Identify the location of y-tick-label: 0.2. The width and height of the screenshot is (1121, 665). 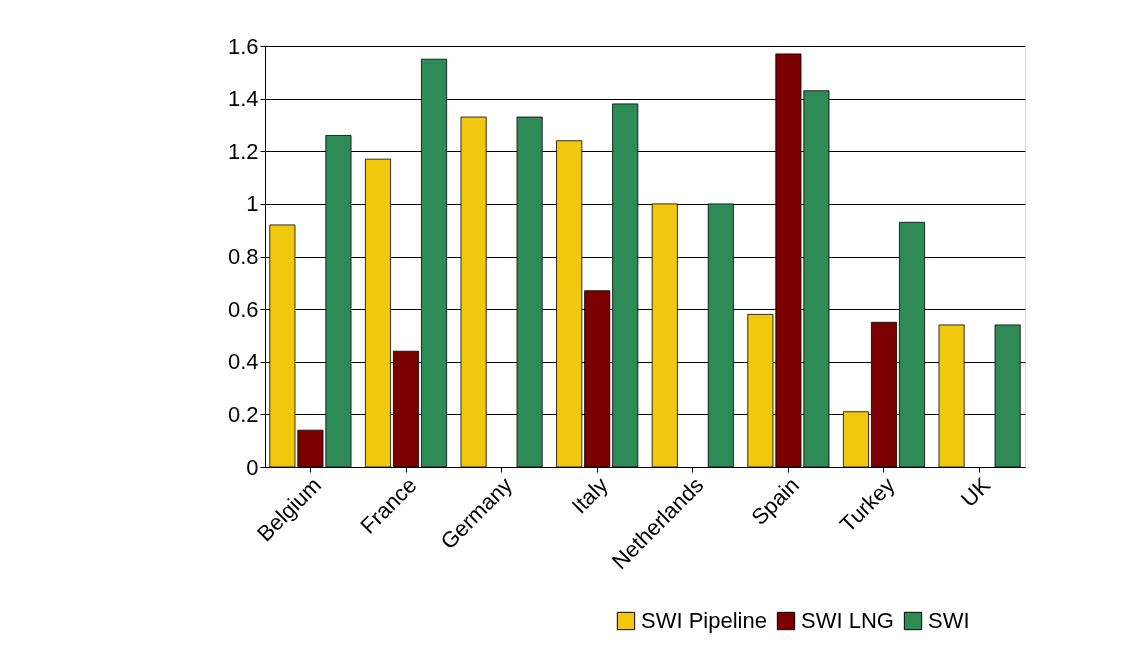
(243, 414).